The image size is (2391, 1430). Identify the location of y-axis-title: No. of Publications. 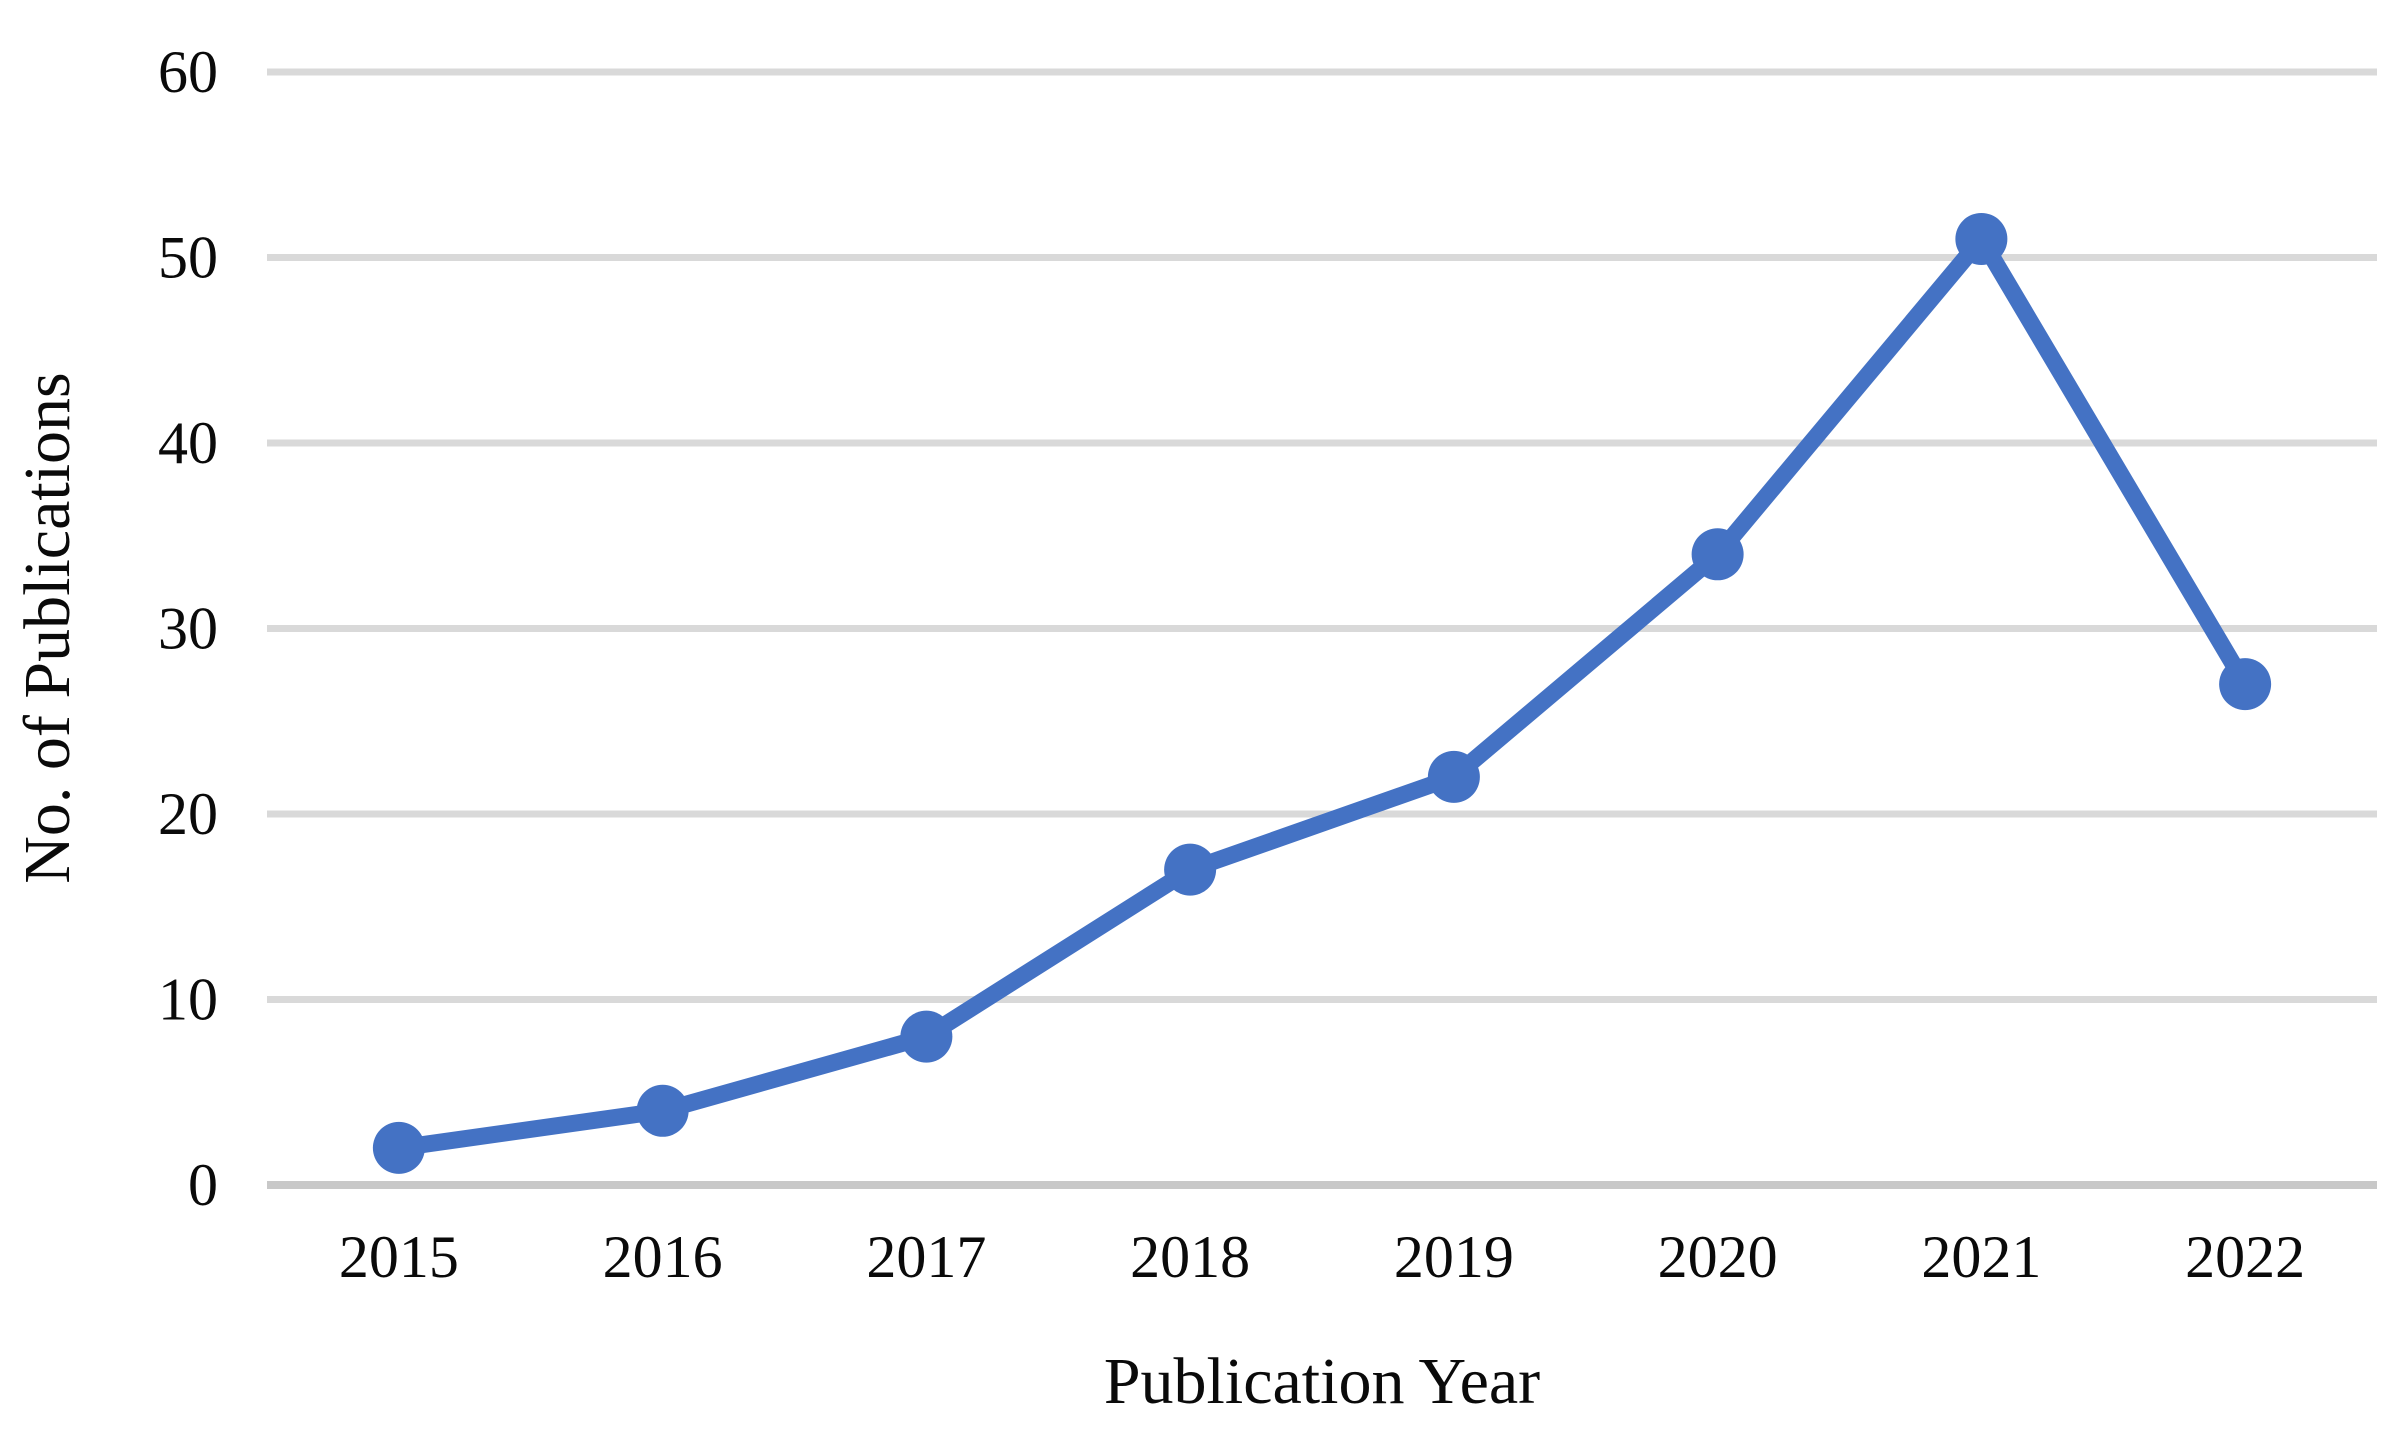
(47, 628).